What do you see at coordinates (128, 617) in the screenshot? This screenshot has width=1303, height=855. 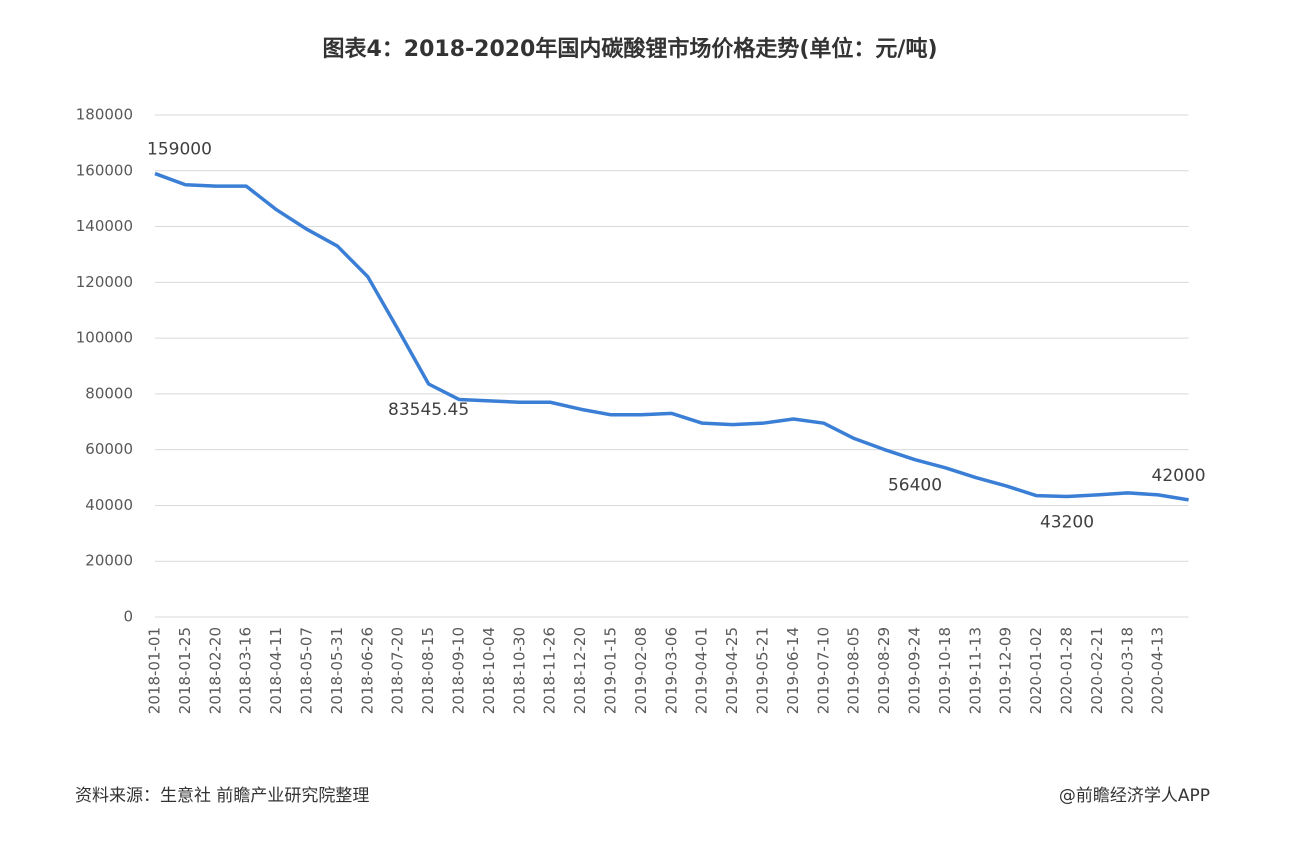 I see `y-tick-label: 0` at bounding box center [128, 617].